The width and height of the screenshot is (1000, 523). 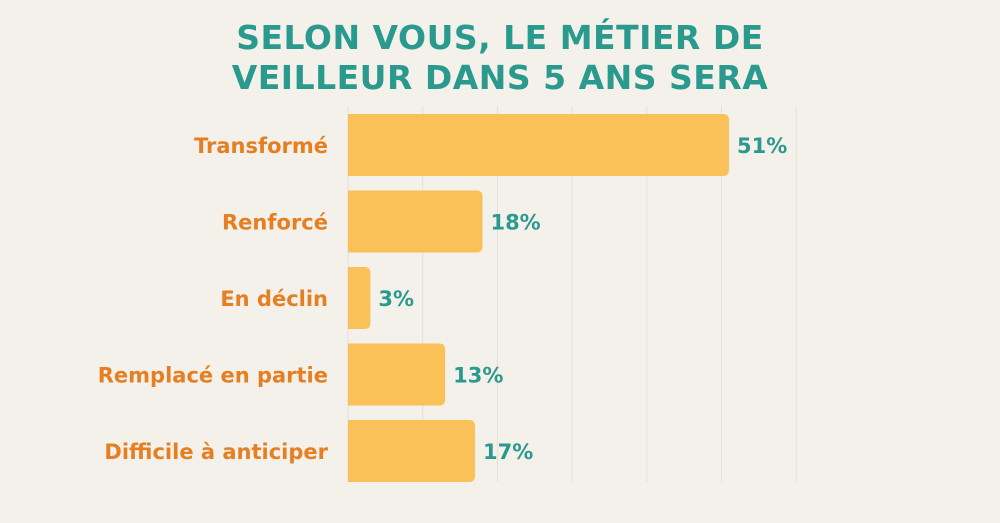 I want to click on value-label: 3%, so click(x=396, y=299).